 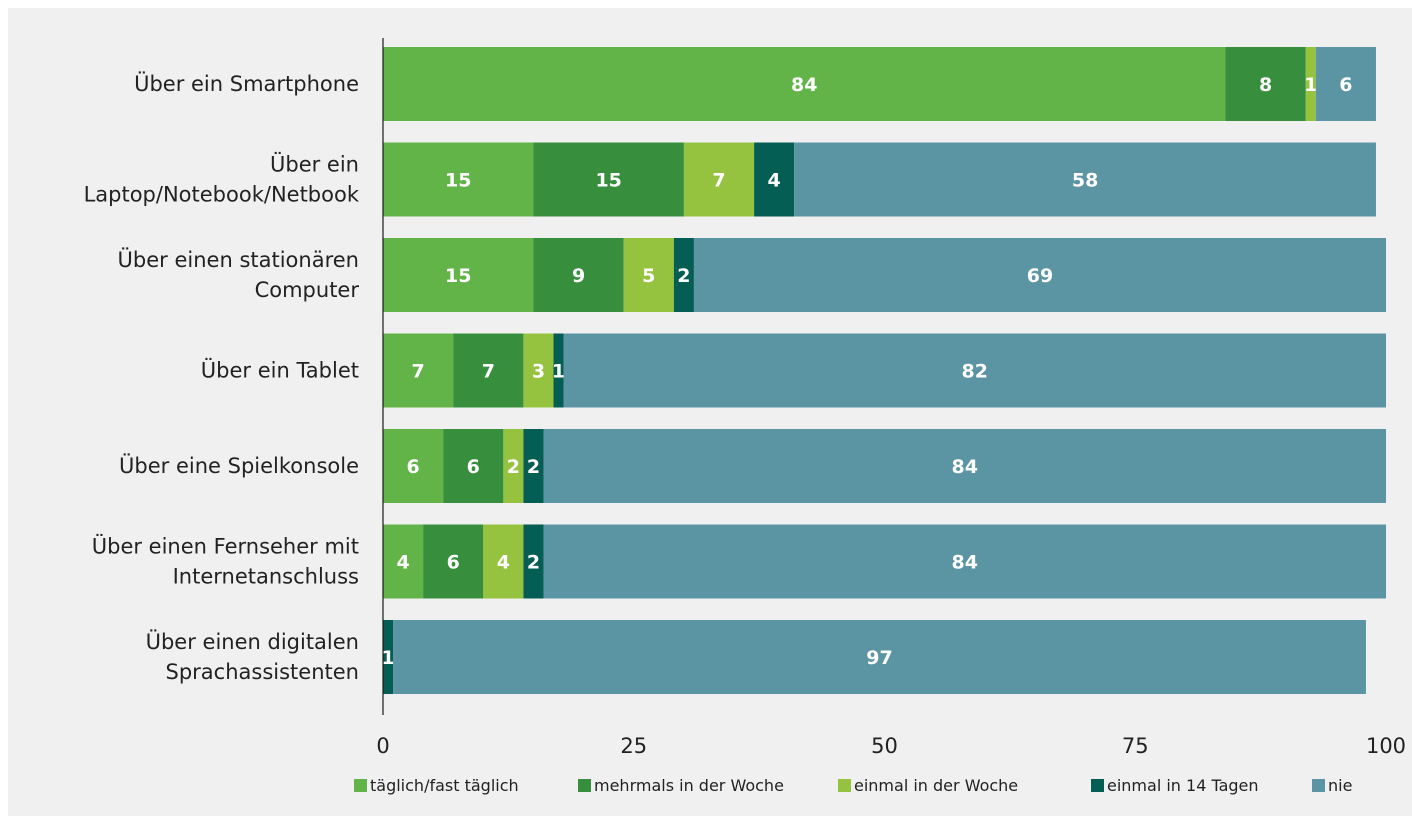 I want to click on category-label: Laptop/Notebook/Netbook, so click(x=222, y=195).